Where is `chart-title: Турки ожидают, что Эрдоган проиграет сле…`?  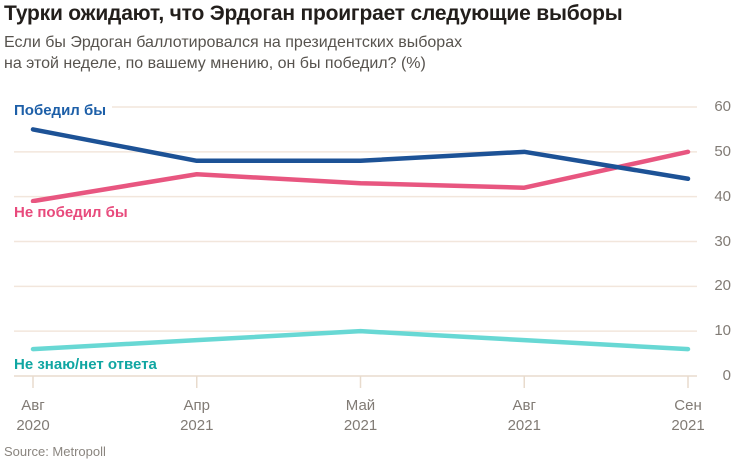
chart-title: Турки ожидают, что Эрдоган проиграет сле… is located at coordinates (313, 13).